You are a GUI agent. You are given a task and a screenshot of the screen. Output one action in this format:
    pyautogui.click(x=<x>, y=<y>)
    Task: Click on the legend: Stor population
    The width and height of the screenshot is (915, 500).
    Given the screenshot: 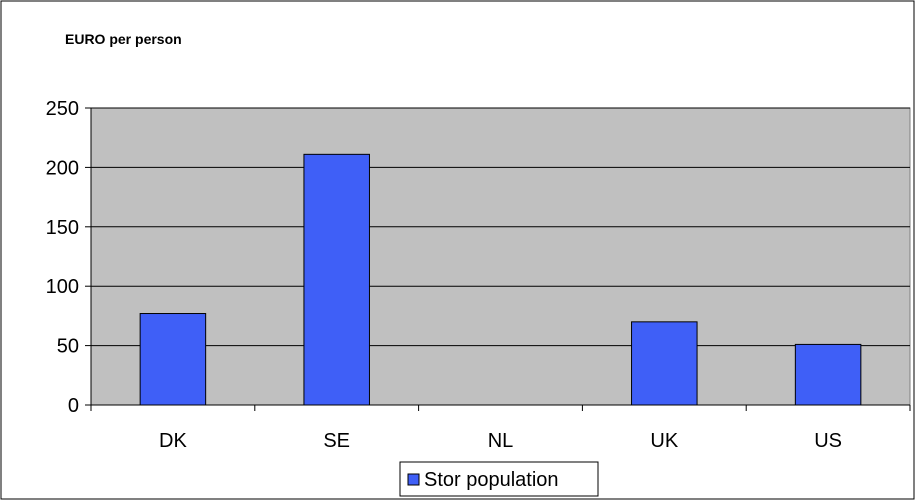 What is the action you would take?
    pyautogui.click(x=499, y=479)
    